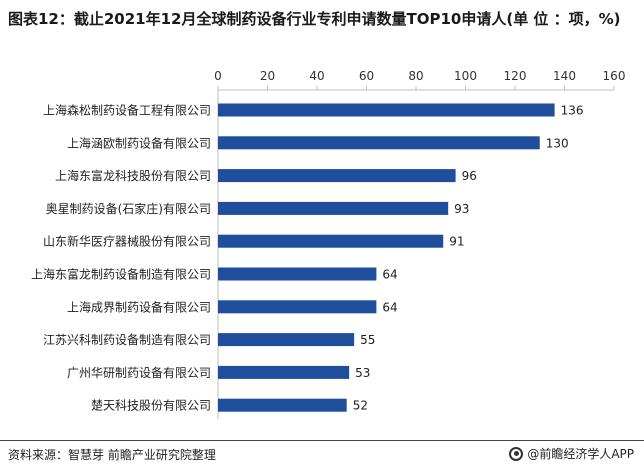 This screenshot has width=644, height=473. Describe the element at coordinates (139, 142) in the screenshot. I see `category-label: 上海涵欧制药设备有限公司` at that location.